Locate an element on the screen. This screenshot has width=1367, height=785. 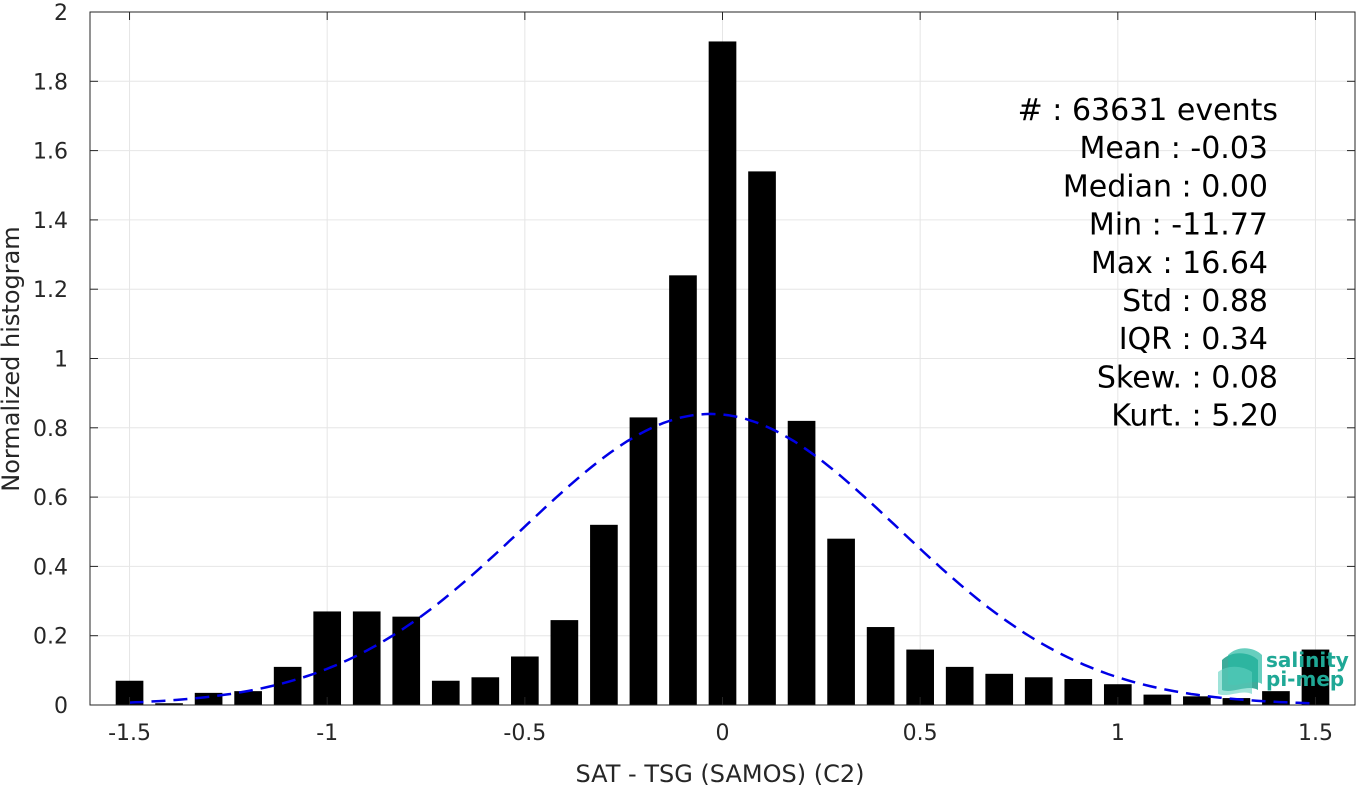
y-tick-label-0: 0 is located at coordinates (61, 706).